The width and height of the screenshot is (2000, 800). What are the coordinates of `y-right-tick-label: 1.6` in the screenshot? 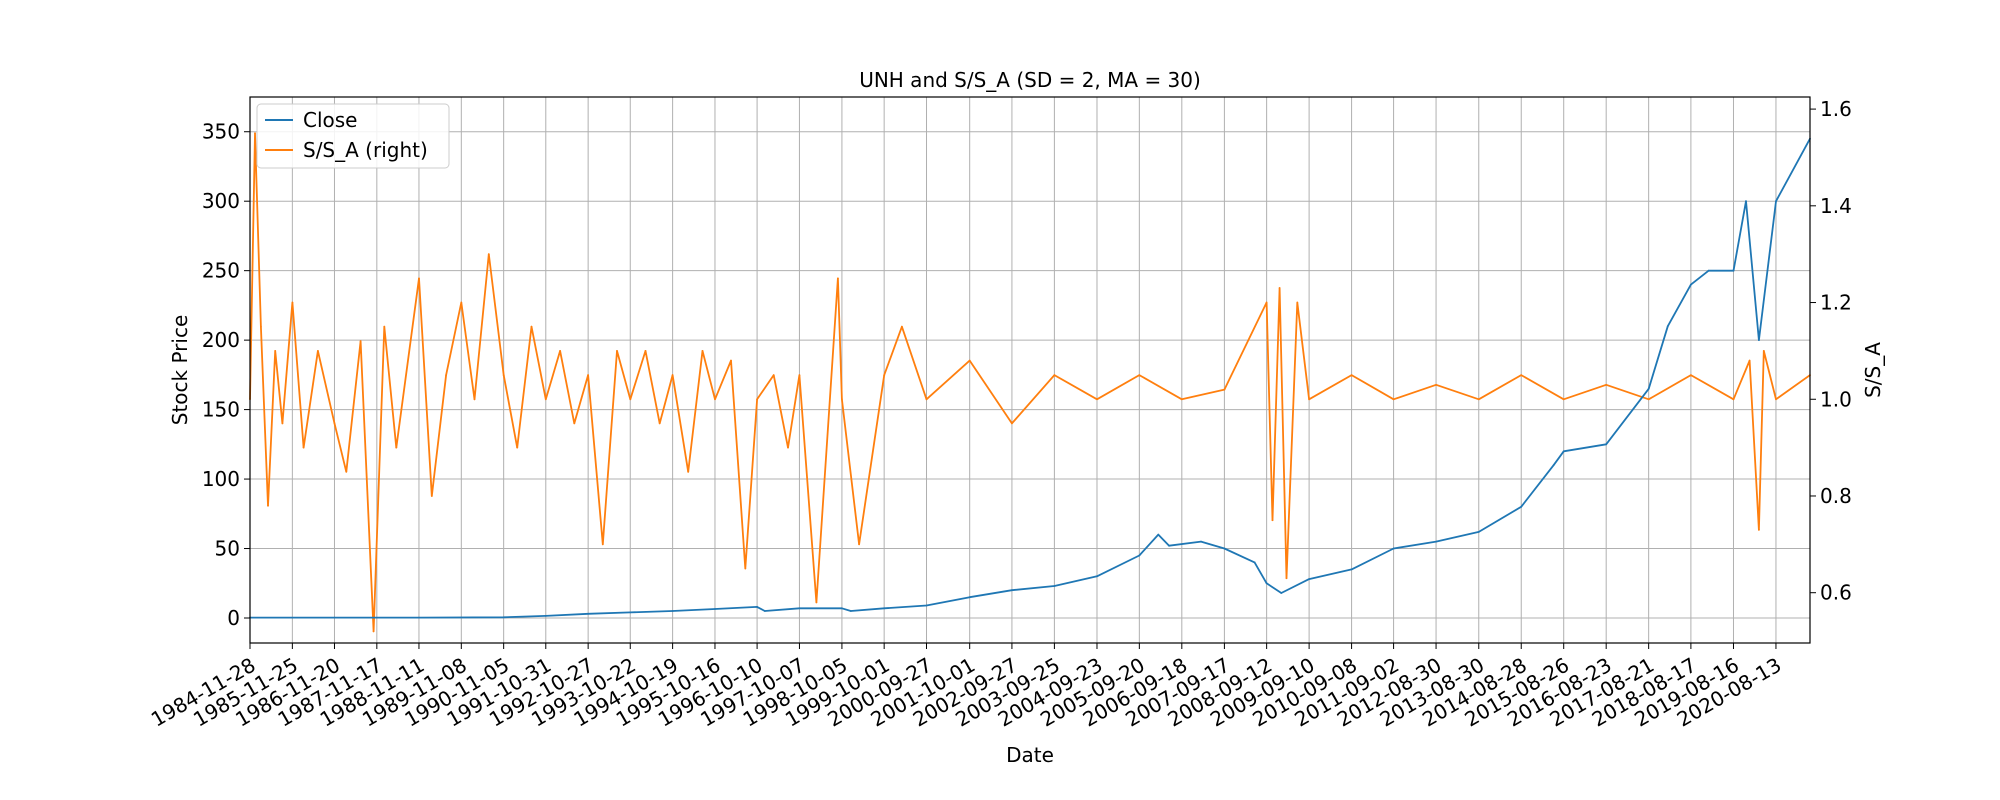 It's located at (1836, 109).